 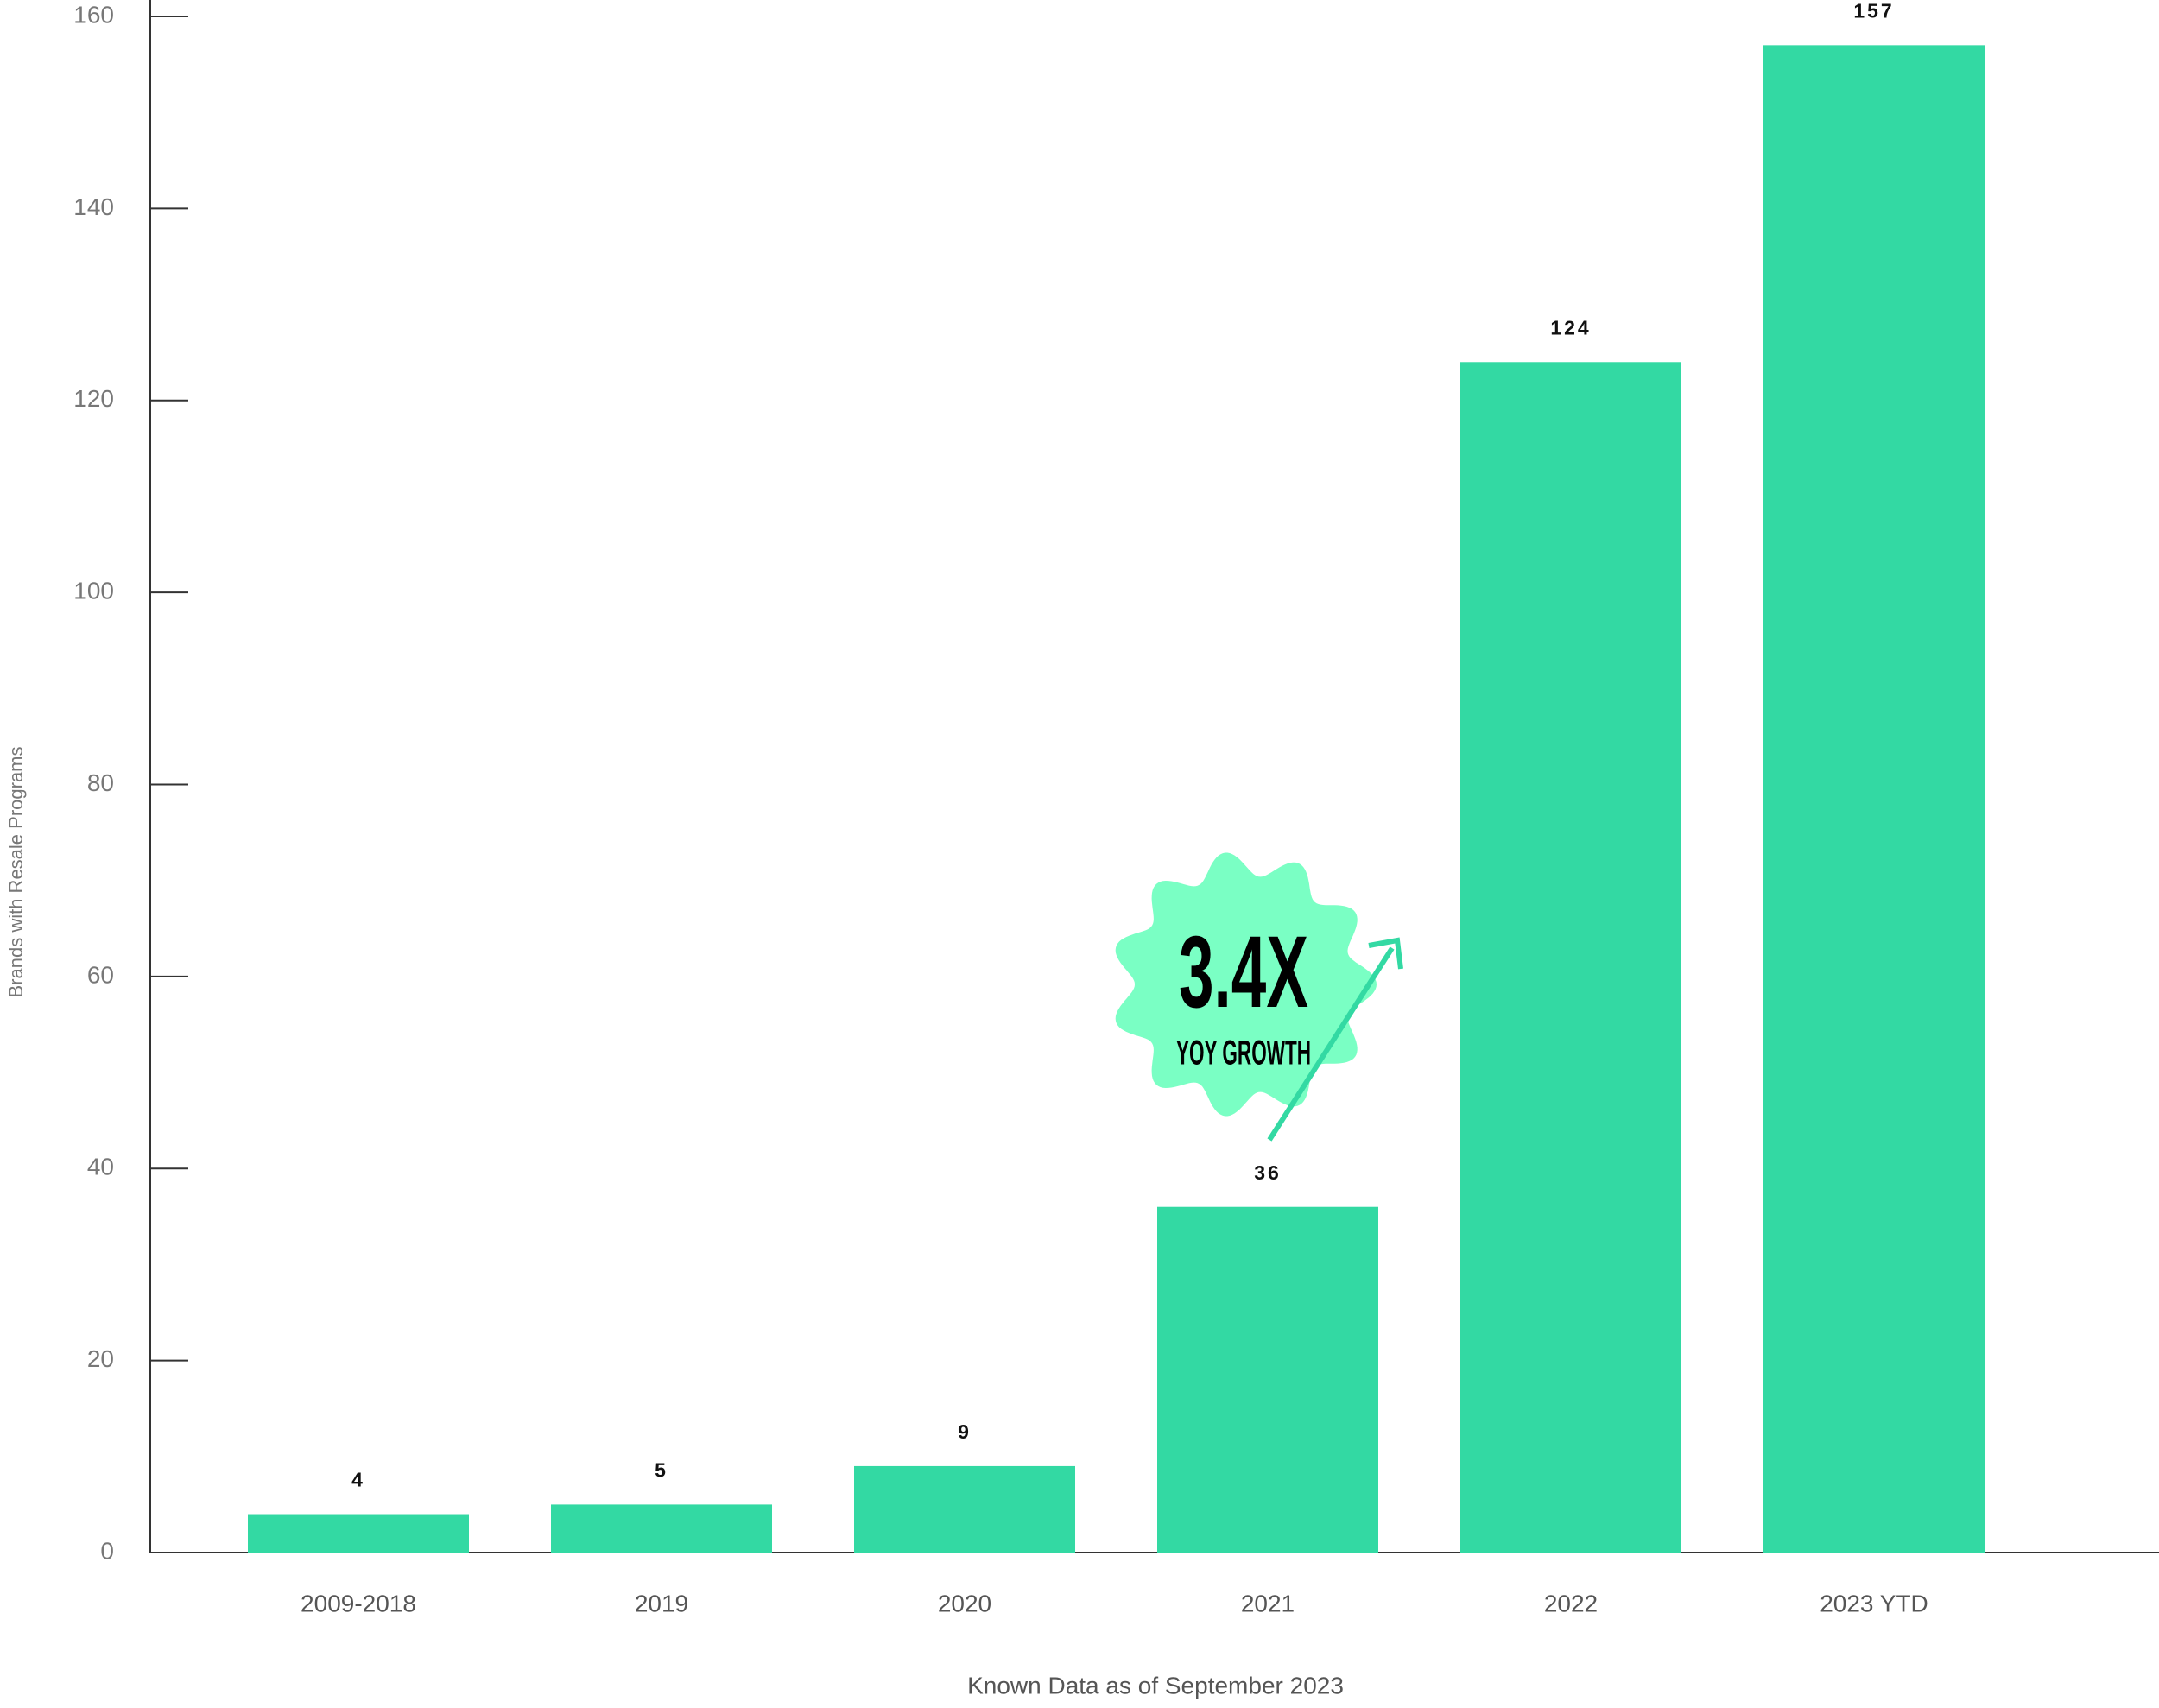 What do you see at coordinates (16, 871) in the screenshot?
I see `y-axis-label: Brands with Resale Programs` at bounding box center [16, 871].